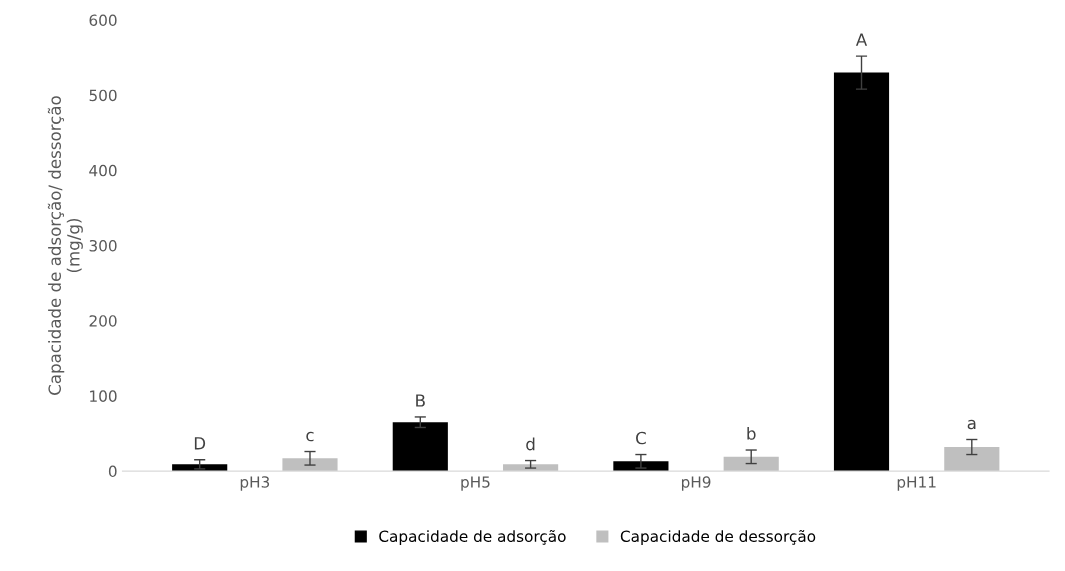 The image size is (1065, 571). Describe the element at coordinates (916, 483) in the screenshot. I see `x-tick-label: pH11` at that location.